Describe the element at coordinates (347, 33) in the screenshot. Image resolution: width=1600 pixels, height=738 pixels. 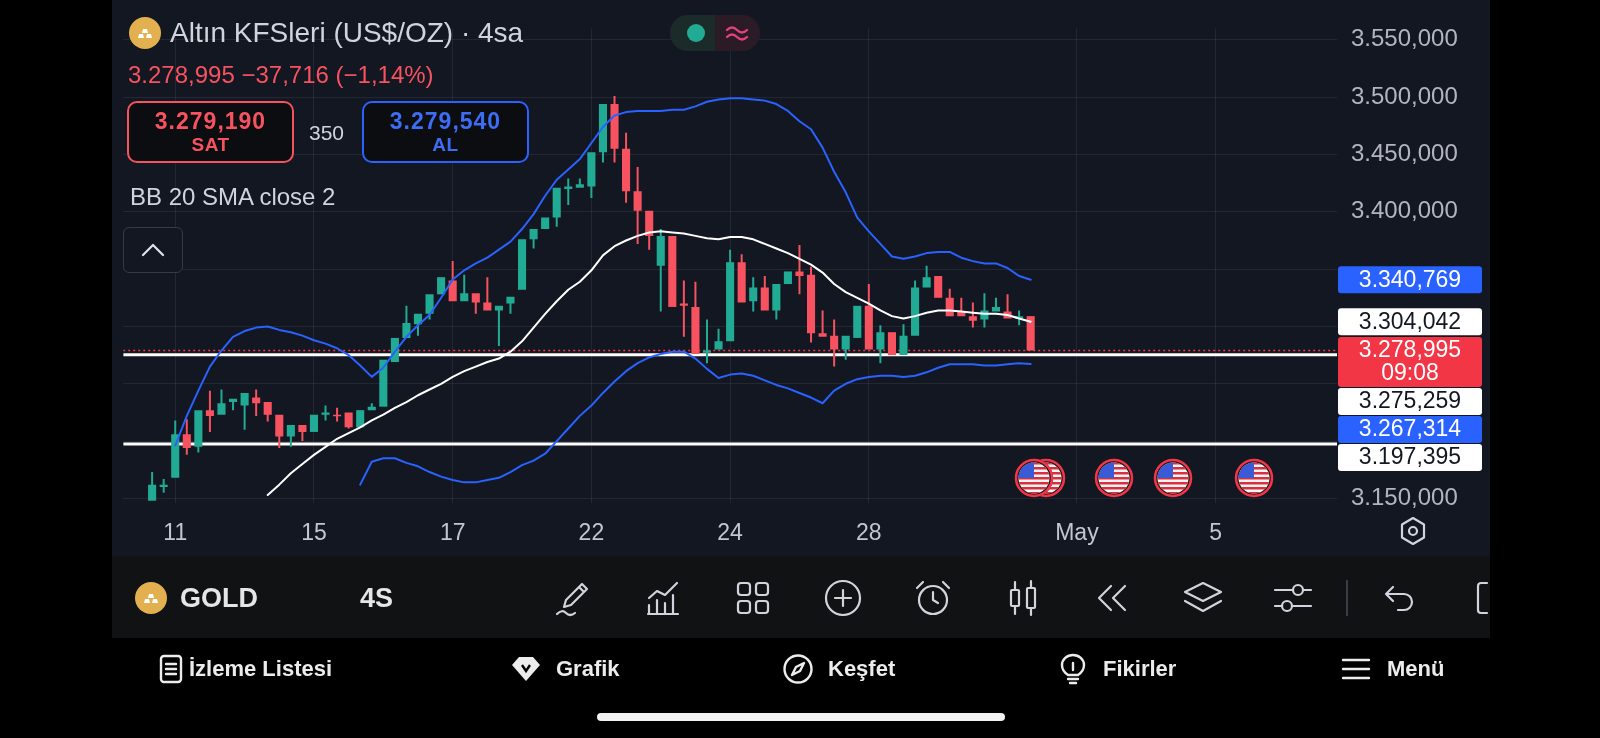
I see `chart-title: Altın KFSleri (US$/OZ) · 4sa` at that location.